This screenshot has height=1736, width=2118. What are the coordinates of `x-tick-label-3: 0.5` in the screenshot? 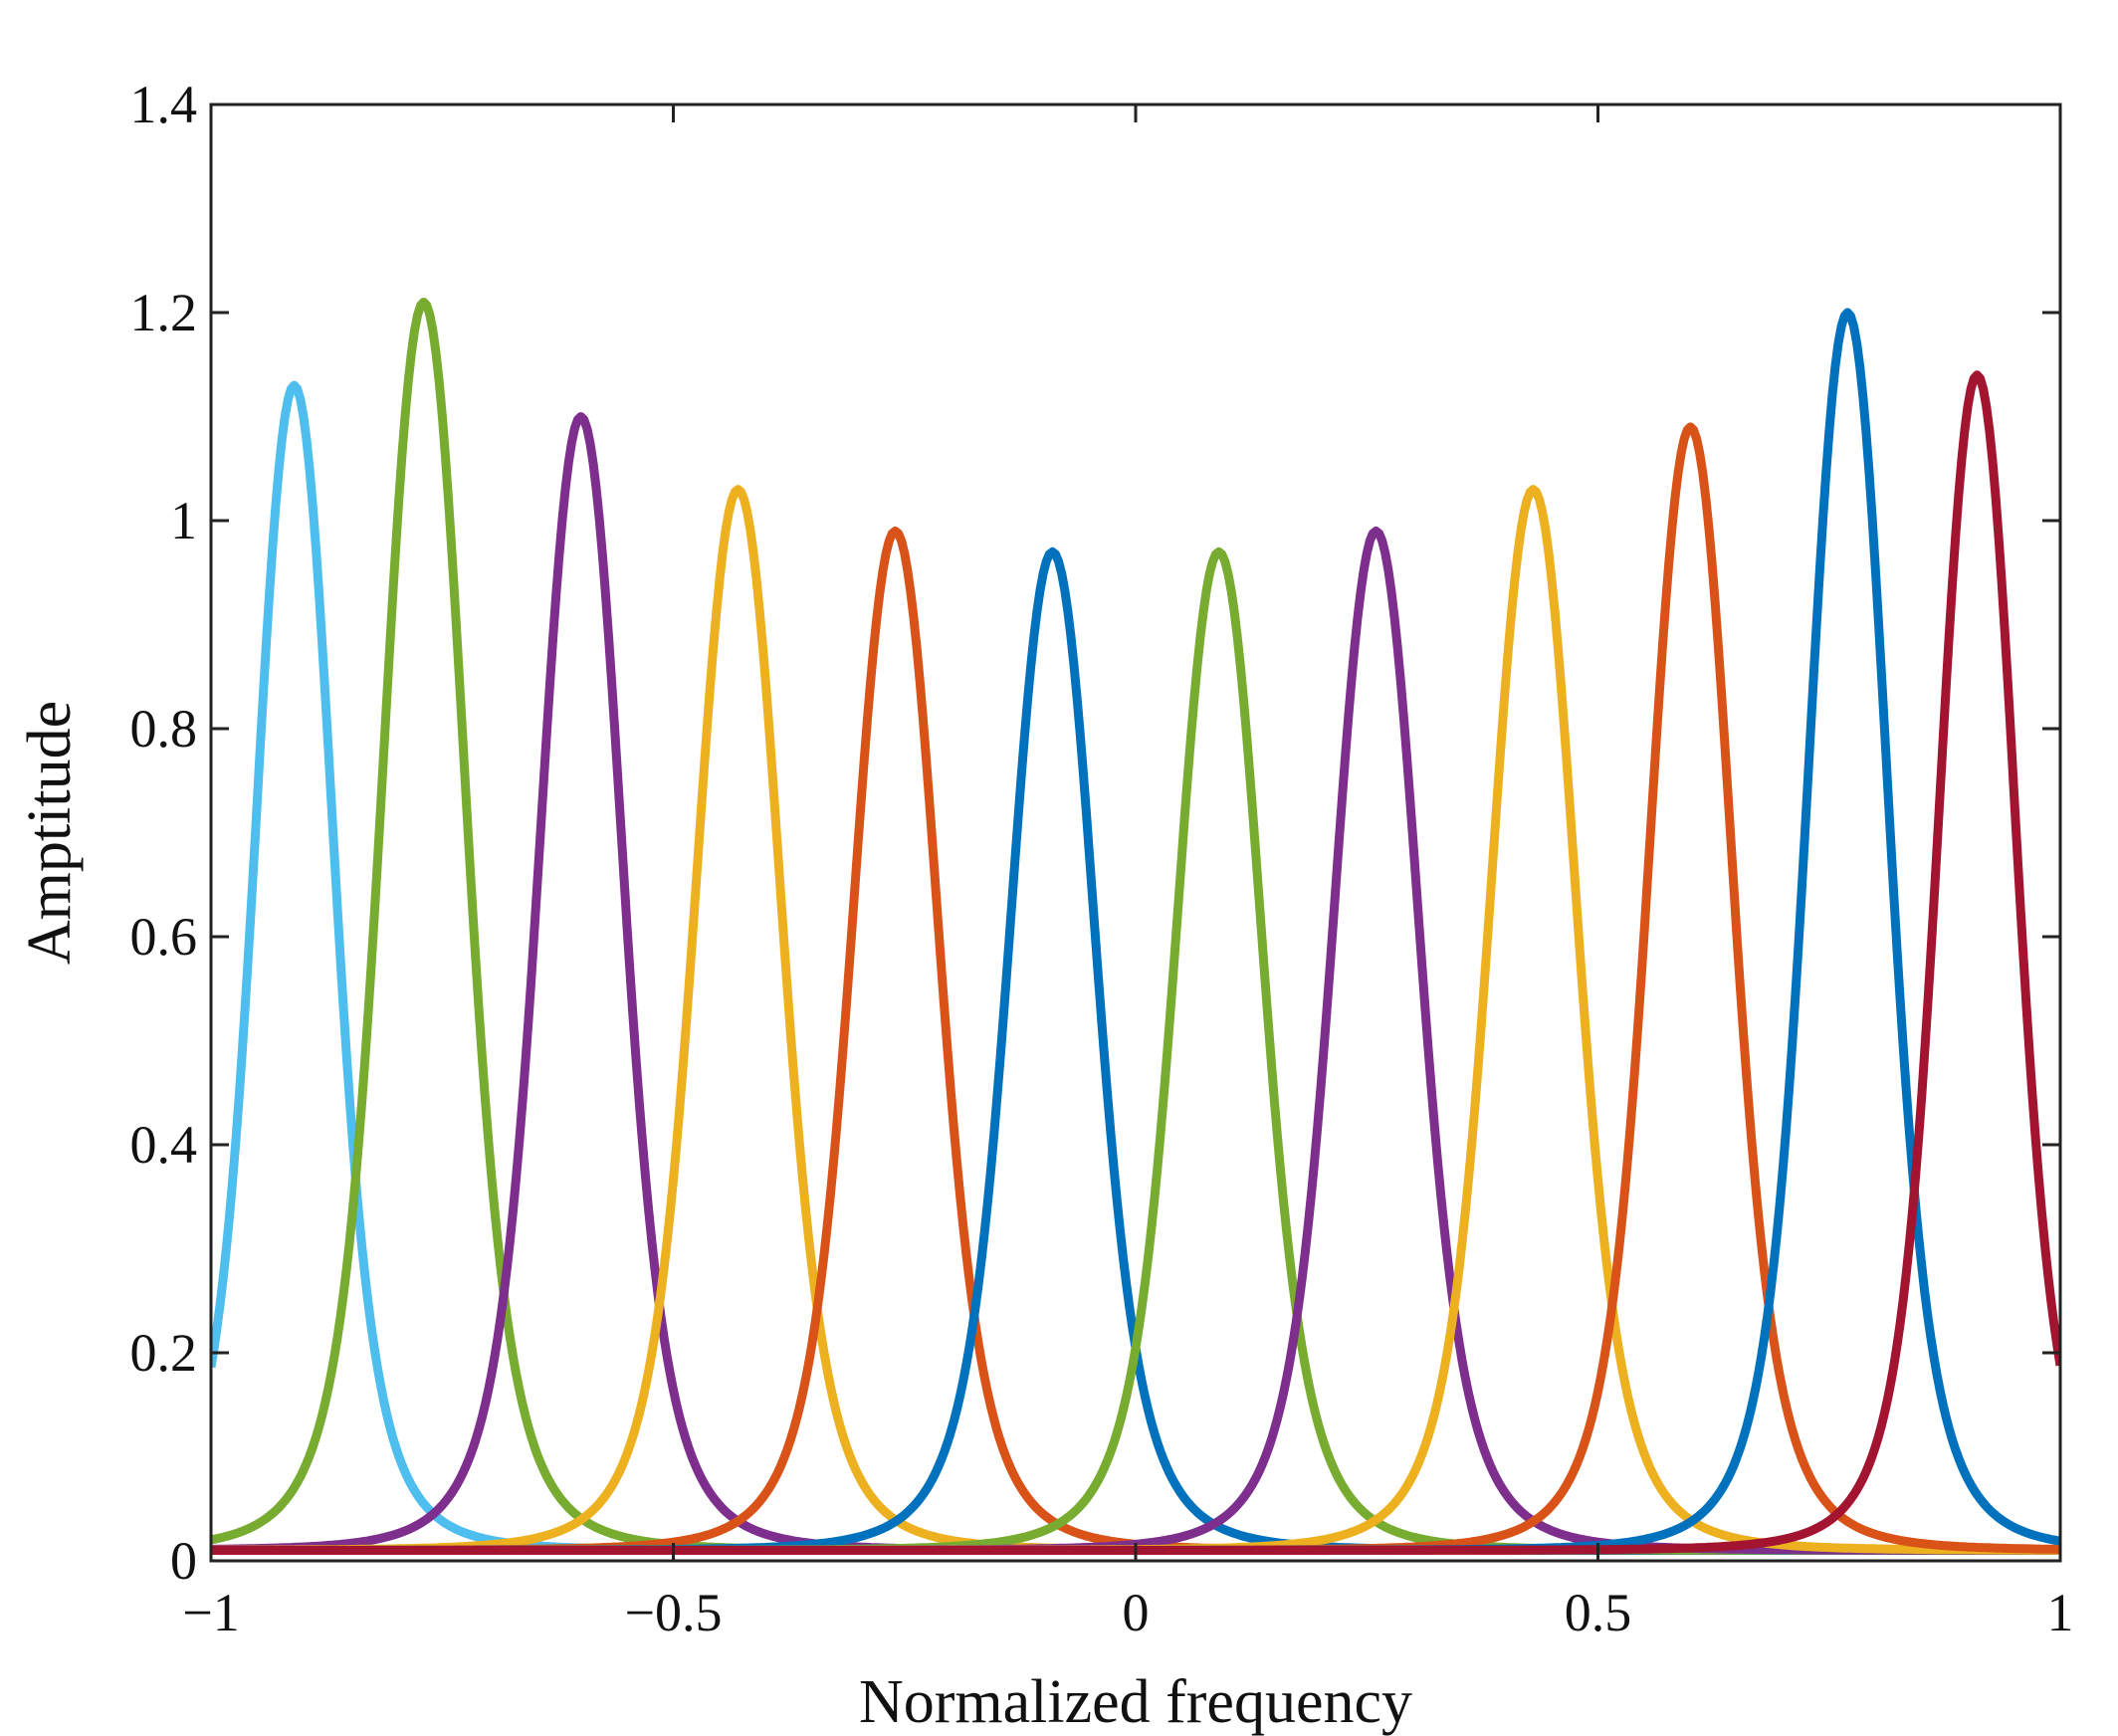 It's located at (1598, 1613).